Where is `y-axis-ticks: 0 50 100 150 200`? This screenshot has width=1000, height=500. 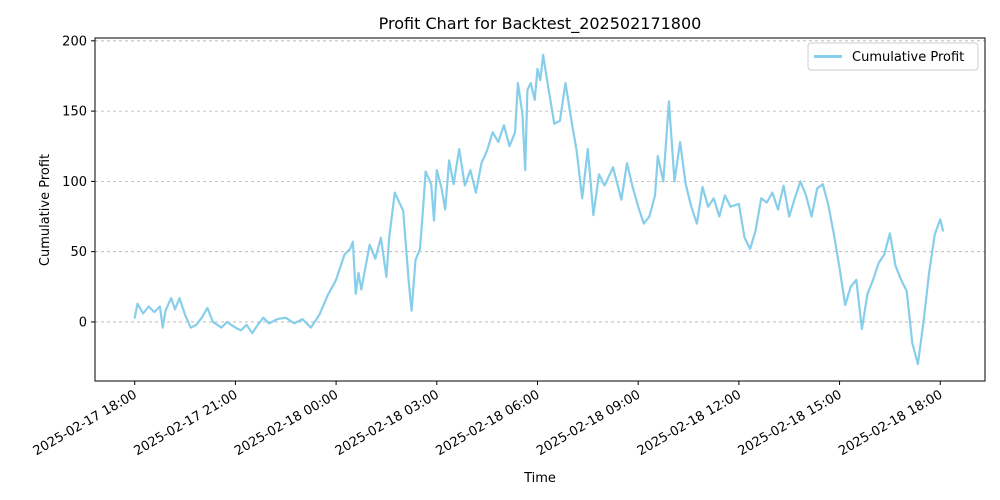 y-axis-ticks: 0 50 100 150 200 is located at coordinates (78, 182).